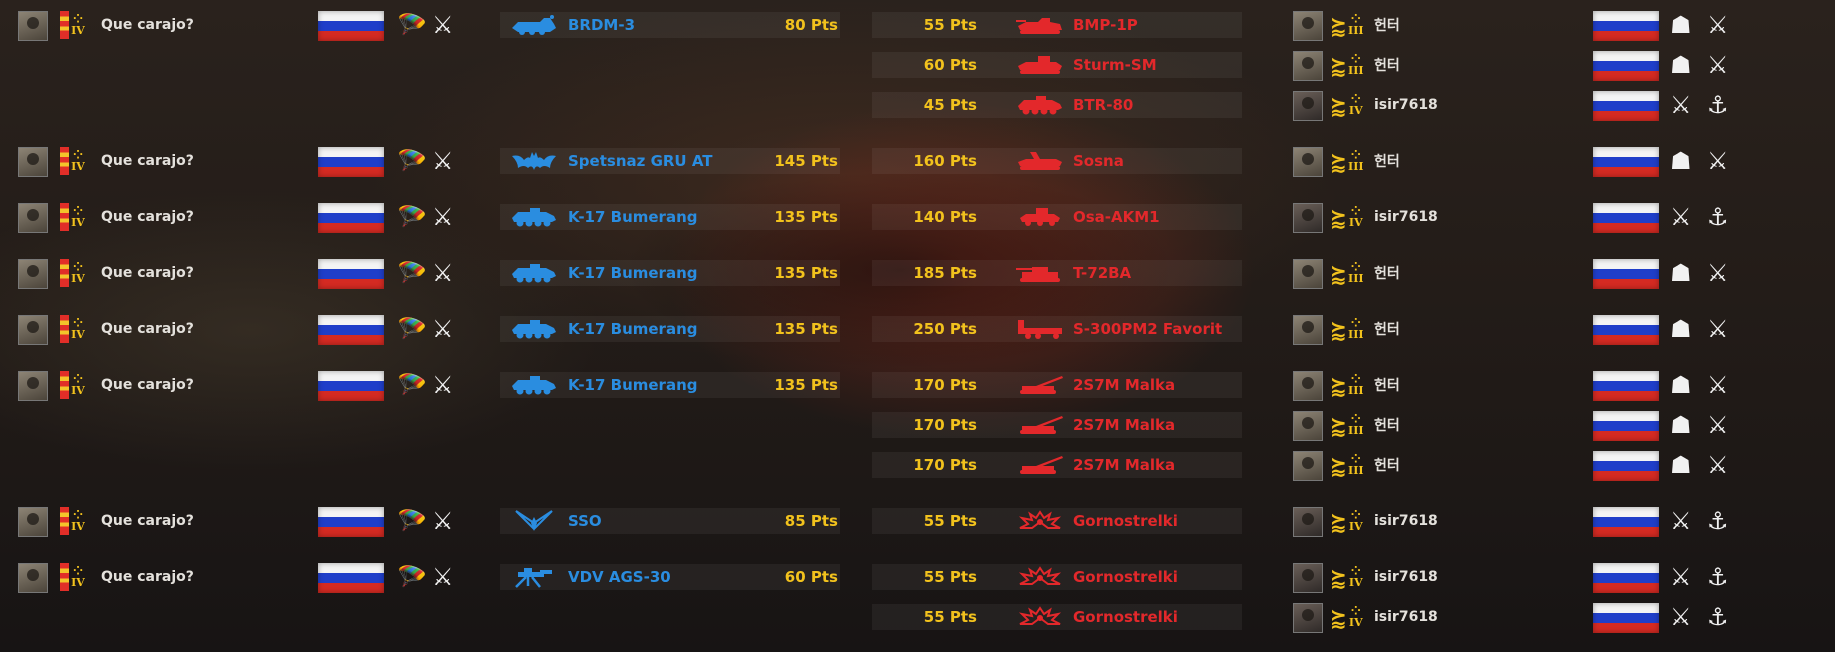 The width and height of the screenshot is (1835, 652). What do you see at coordinates (1124, 425) in the screenshot?
I see `unit-name: 2S7M Malka` at bounding box center [1124, 425].